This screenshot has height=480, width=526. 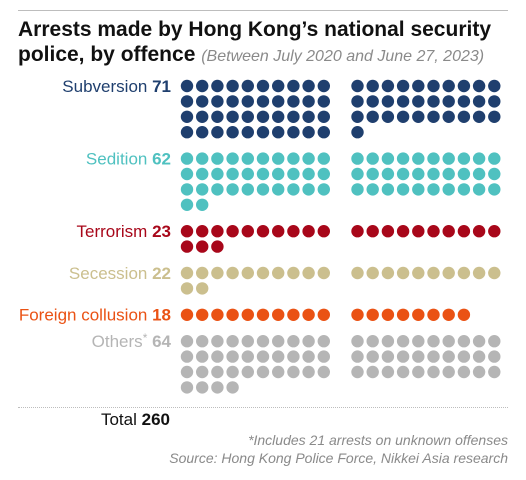 I want to click on group-foreign-collusion: Foreign collusion 18, so click(x=245, y=315).